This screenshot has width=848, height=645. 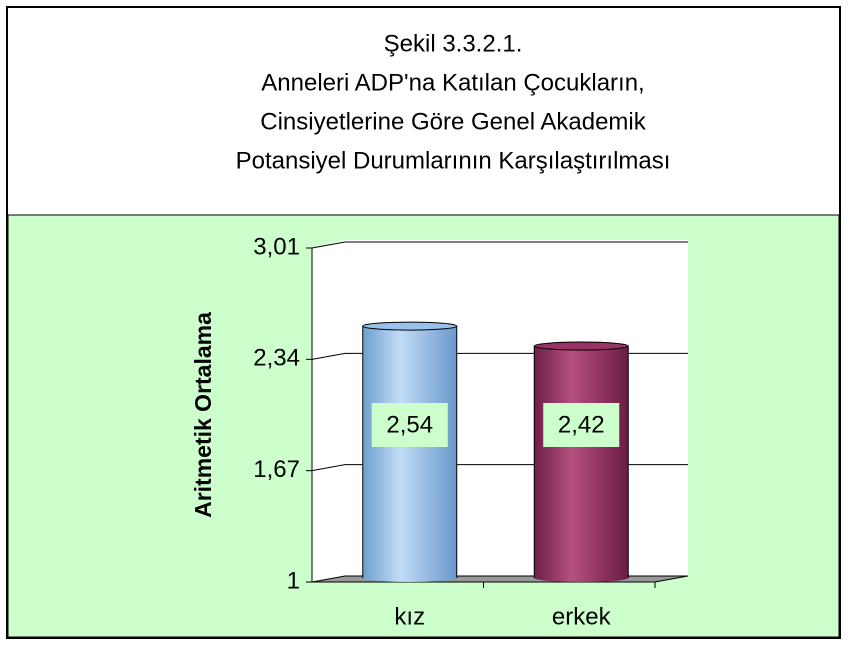 What do you see at coordinates (453, 43) in the screenshot?
I see `title-line: Şekil 3.3.2.1.` at bounding box center [453, 43].